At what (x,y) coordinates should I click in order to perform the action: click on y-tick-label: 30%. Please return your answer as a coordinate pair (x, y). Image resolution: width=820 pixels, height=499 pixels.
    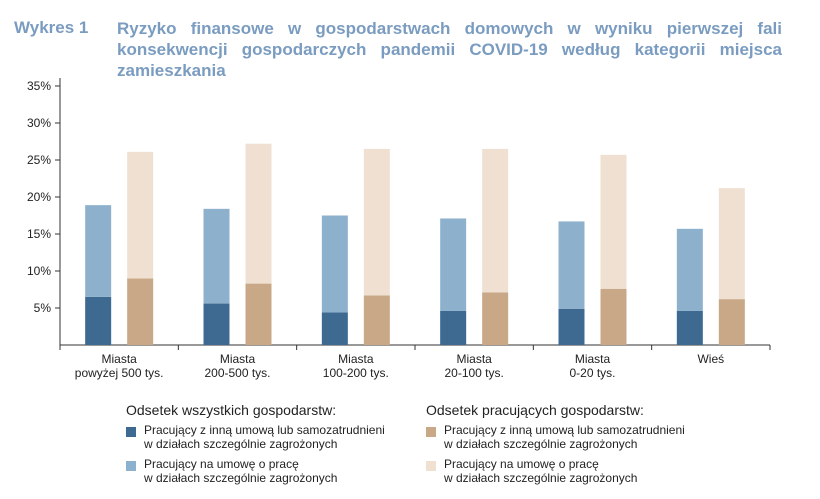
    Looking at the image, I should click on (39, 123).